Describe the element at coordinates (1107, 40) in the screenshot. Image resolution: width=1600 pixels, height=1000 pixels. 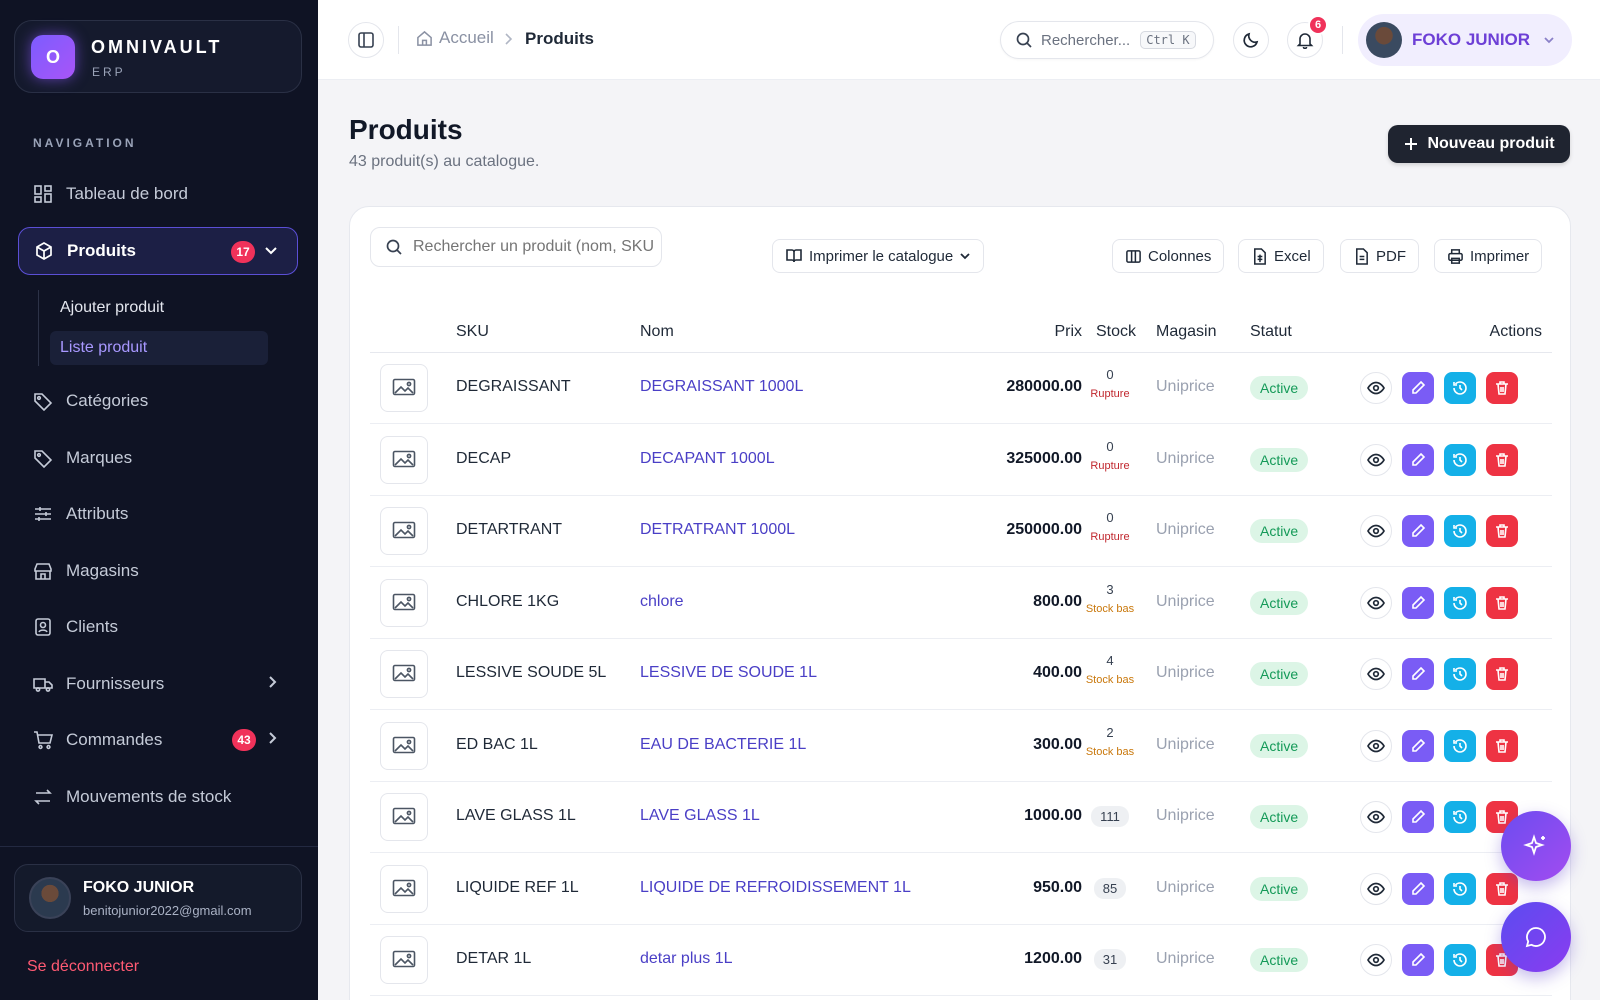
I see `global-search: Rechercher... Ctrl K` at that location.